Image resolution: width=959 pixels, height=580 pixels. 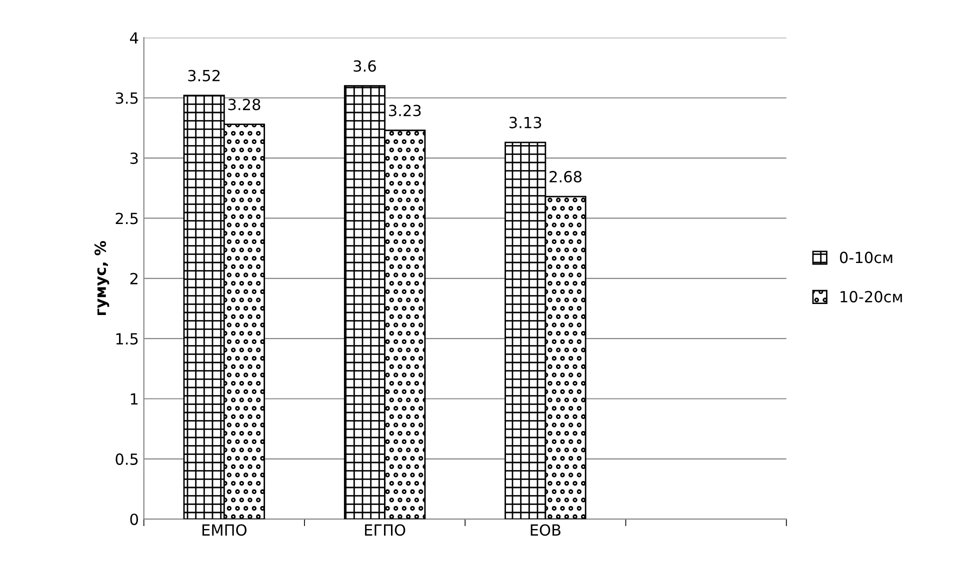 I want to click on y-tick-label: 1, so click(x=134, y=399).